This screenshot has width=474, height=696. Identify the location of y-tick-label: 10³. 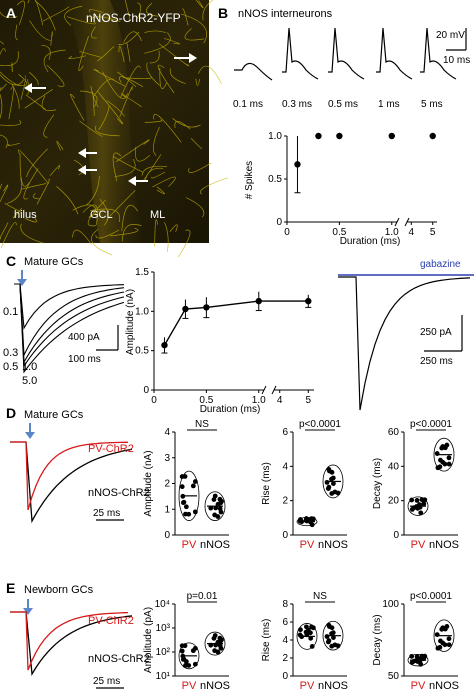
(163, 628).